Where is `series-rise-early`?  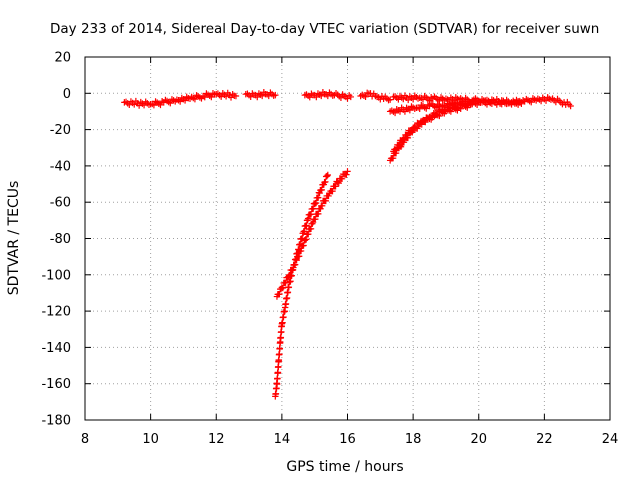 series-rise-early is located at coordinates (302, 285).